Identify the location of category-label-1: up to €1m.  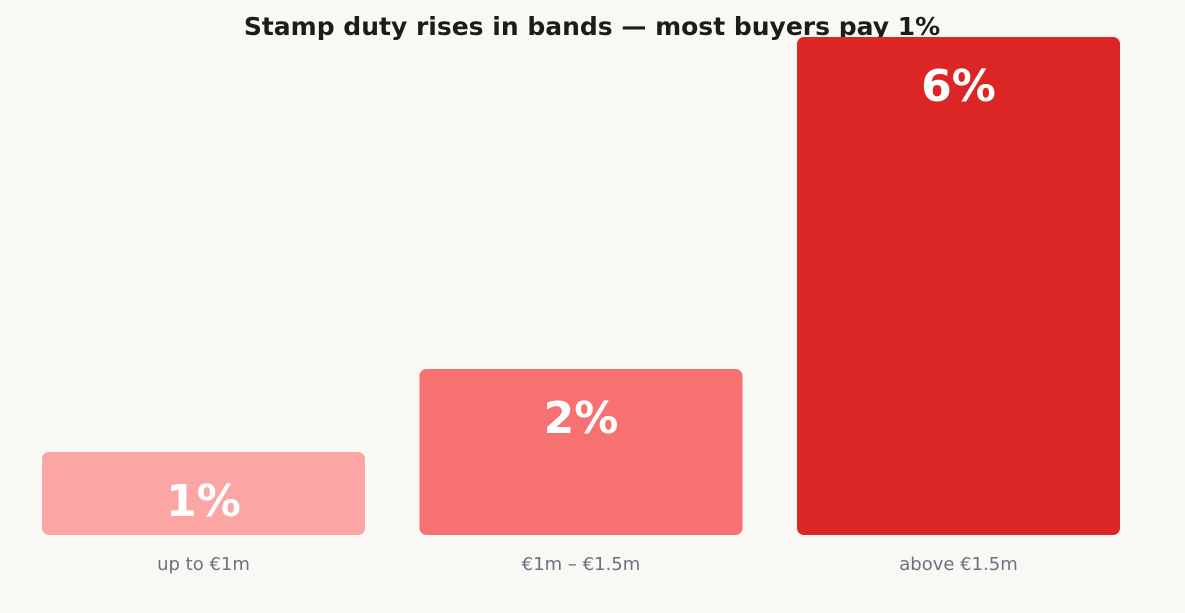
(203, 564).